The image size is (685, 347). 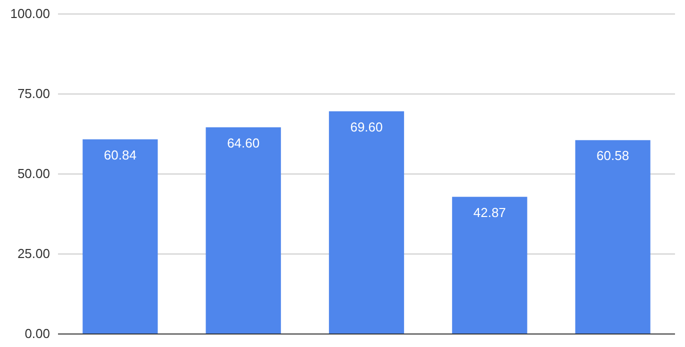 I want to click on y-tick-label: 25.00, so click(x=33, y=253).